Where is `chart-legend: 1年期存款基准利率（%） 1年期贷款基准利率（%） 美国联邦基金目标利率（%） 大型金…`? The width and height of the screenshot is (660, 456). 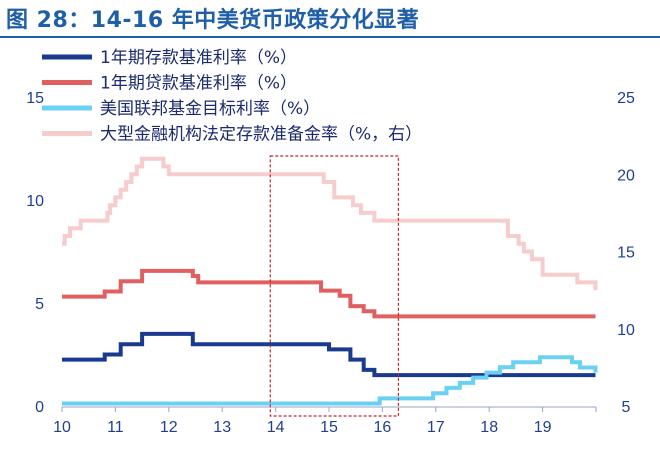 chart-legend: 1年期存款基准利率（%） 1年期贷款基准利率（%） 美国联邦基金目标利率（%） 大型金… is located at coordinates (232, 96).